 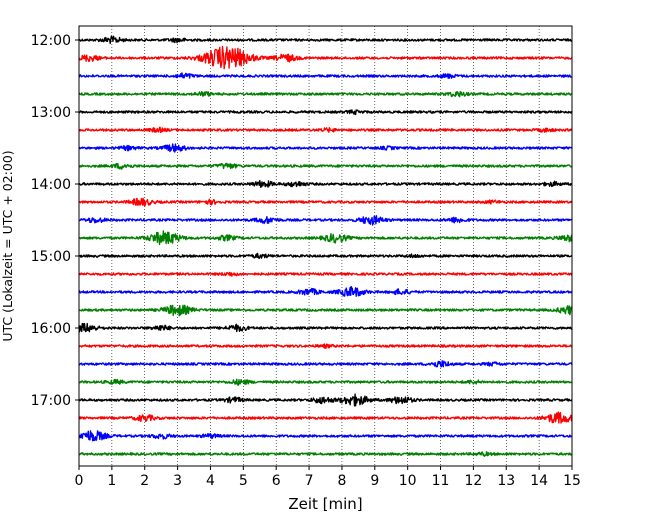 What do you see at coordinates (539, 481) in the screenshot?
I see `x-tick-label-14: 14` at bounding box center [539, 481].